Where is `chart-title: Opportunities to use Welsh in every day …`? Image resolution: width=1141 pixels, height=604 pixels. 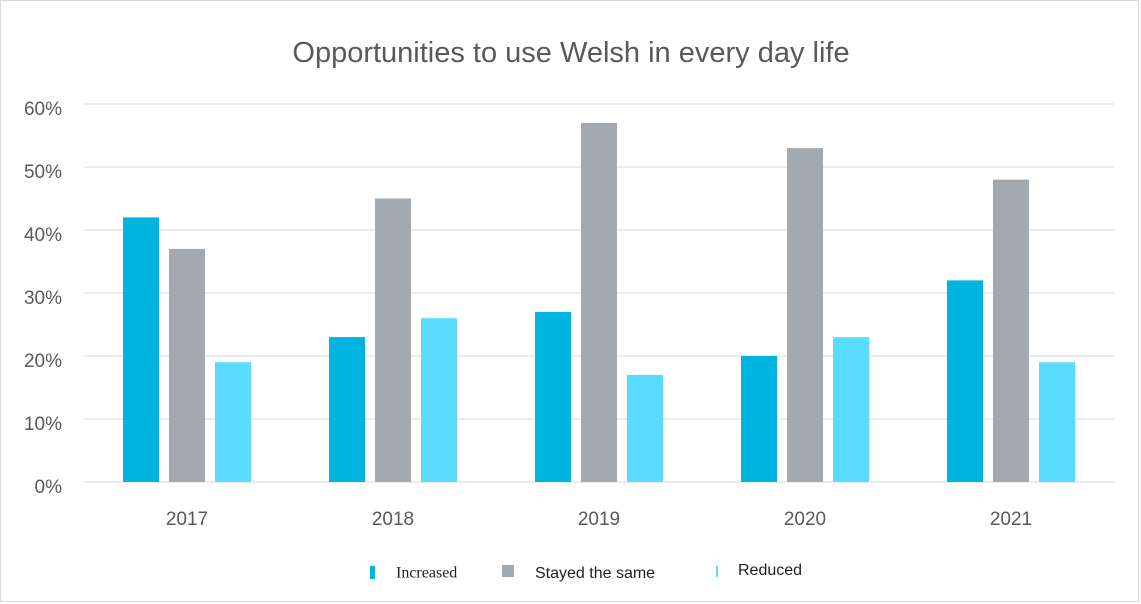
chart-title: Opportunities to use Welsh in every day … is located at coordinates (570, 53).